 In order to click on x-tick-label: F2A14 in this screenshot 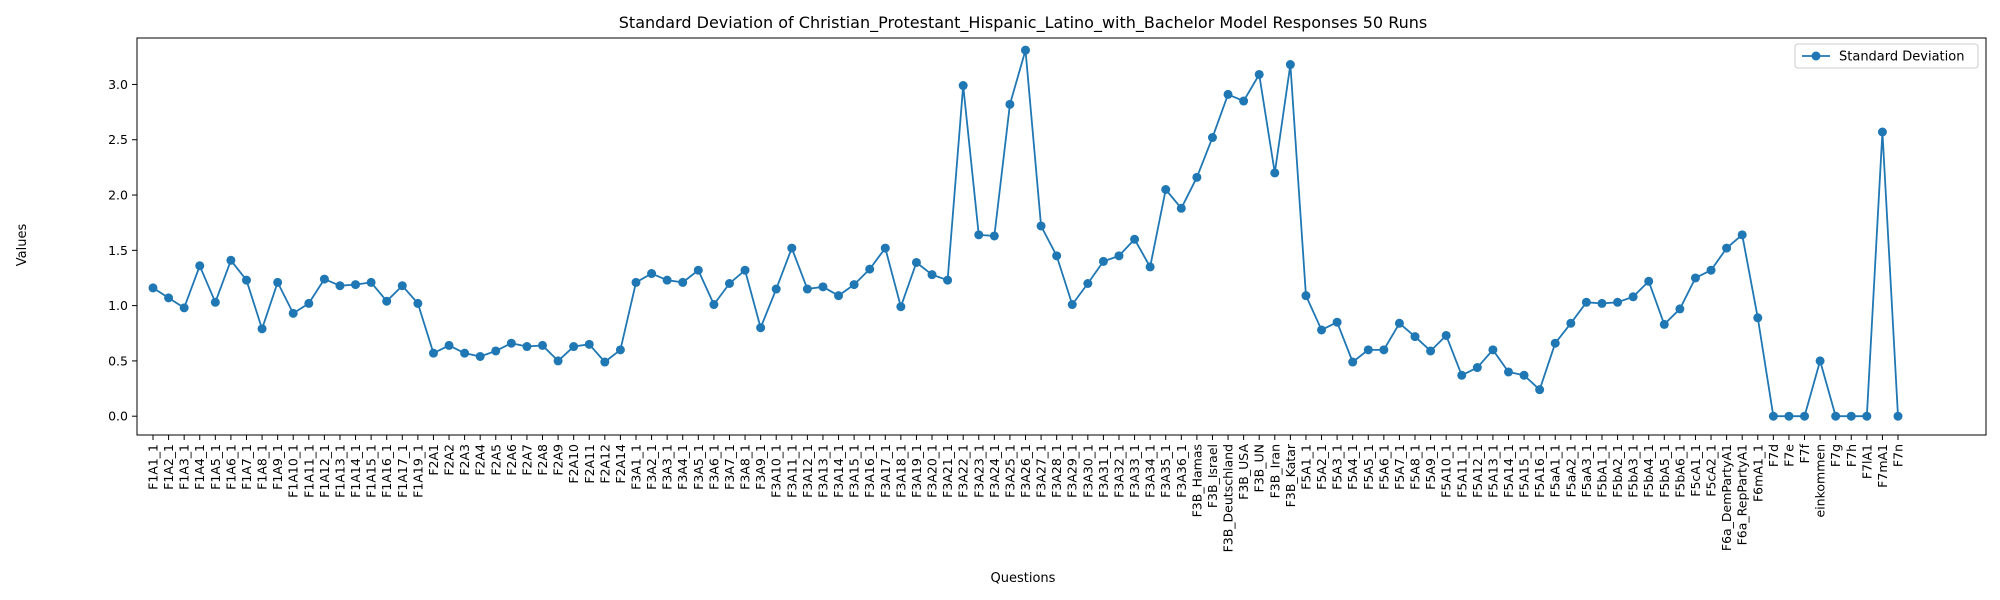, I will do `click(620, 464)`.